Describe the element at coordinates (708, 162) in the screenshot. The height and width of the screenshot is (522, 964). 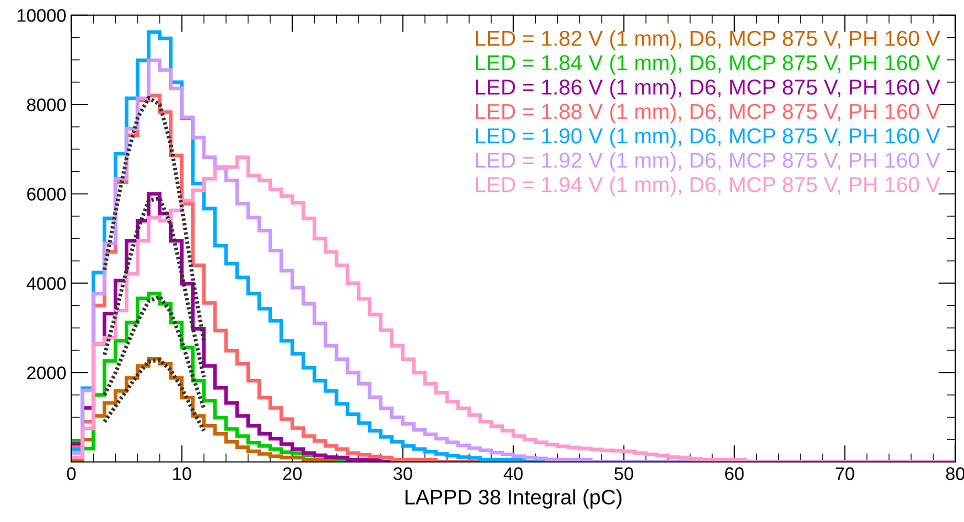
I see `text: LED = 1.92 V (1 mm), D6, MCP 875 V, PH 160 V` at that location.